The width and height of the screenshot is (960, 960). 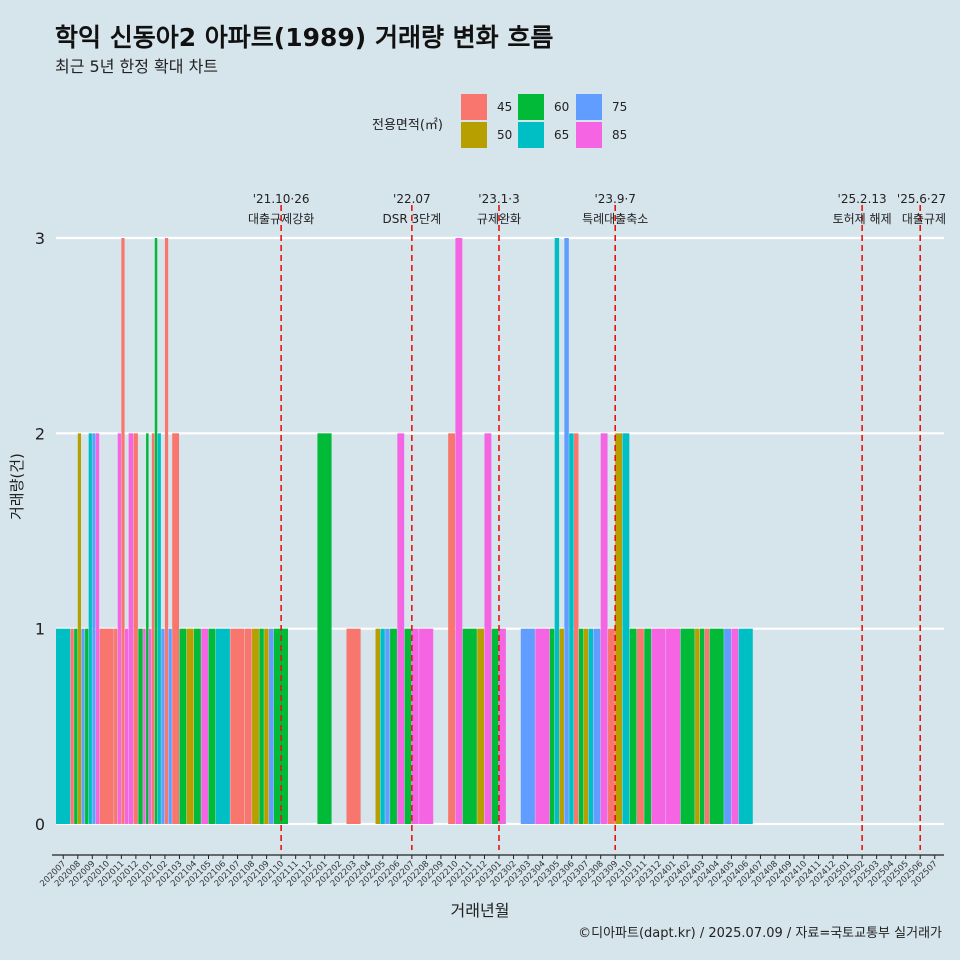 What do you see at coordinates (562, 135) in the screenshot?
I see `legend-label: 65` at bounding box center [562, 135].